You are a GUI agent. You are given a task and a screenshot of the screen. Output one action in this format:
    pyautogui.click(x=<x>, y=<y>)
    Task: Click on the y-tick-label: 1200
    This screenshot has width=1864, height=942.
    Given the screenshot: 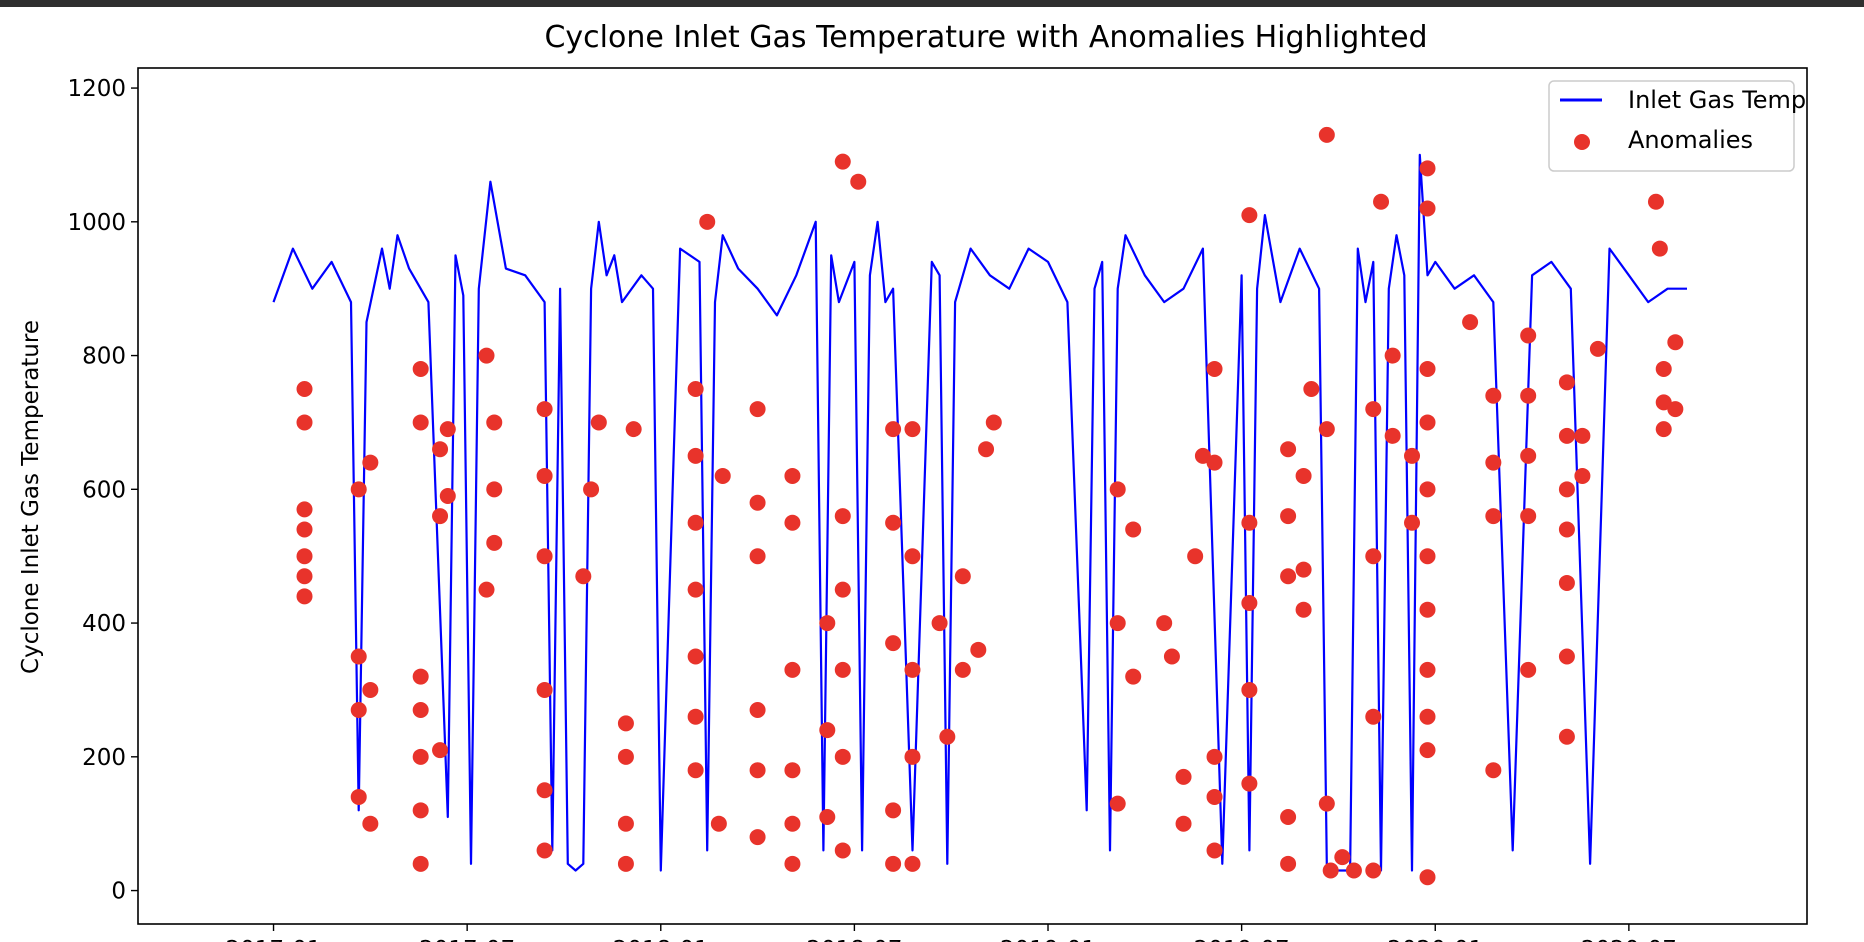 What is the action you would take?
    pyautogui.click(x=96, y=89)
    